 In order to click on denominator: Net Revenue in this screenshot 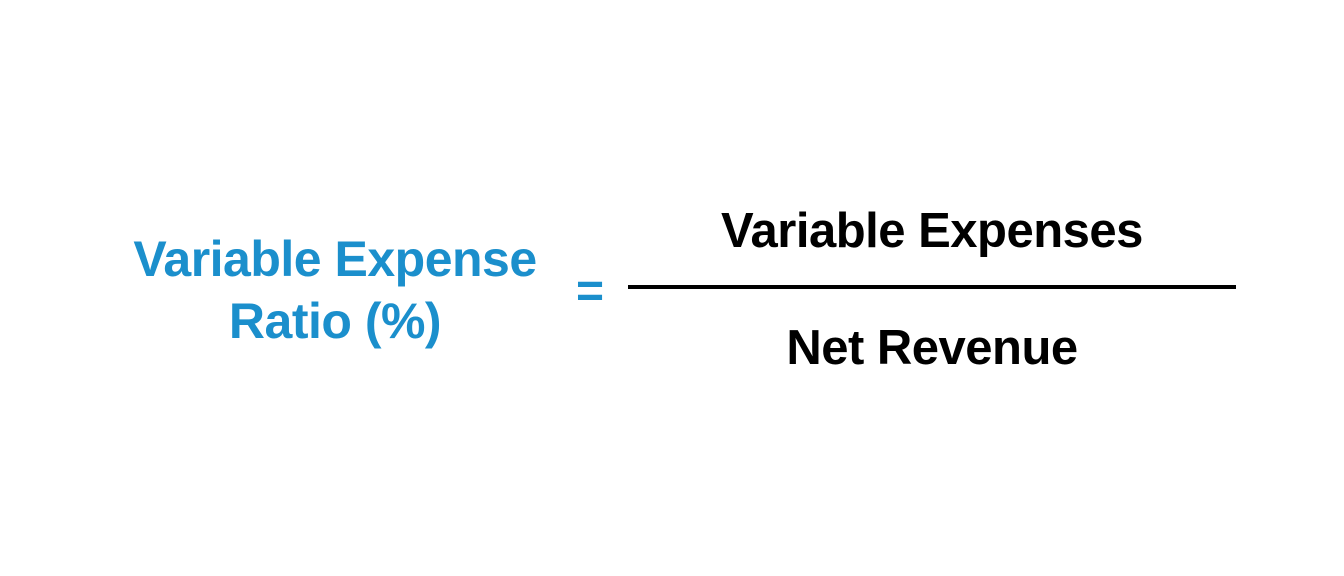, I will do `click(932, 348)`.